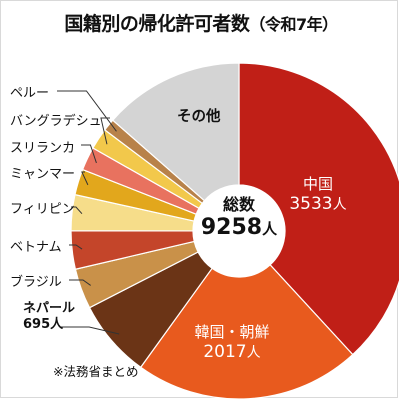 This screenshot has width=400, height=400. I want to click on label-nepal-name: ネパール, so click(49, 309).